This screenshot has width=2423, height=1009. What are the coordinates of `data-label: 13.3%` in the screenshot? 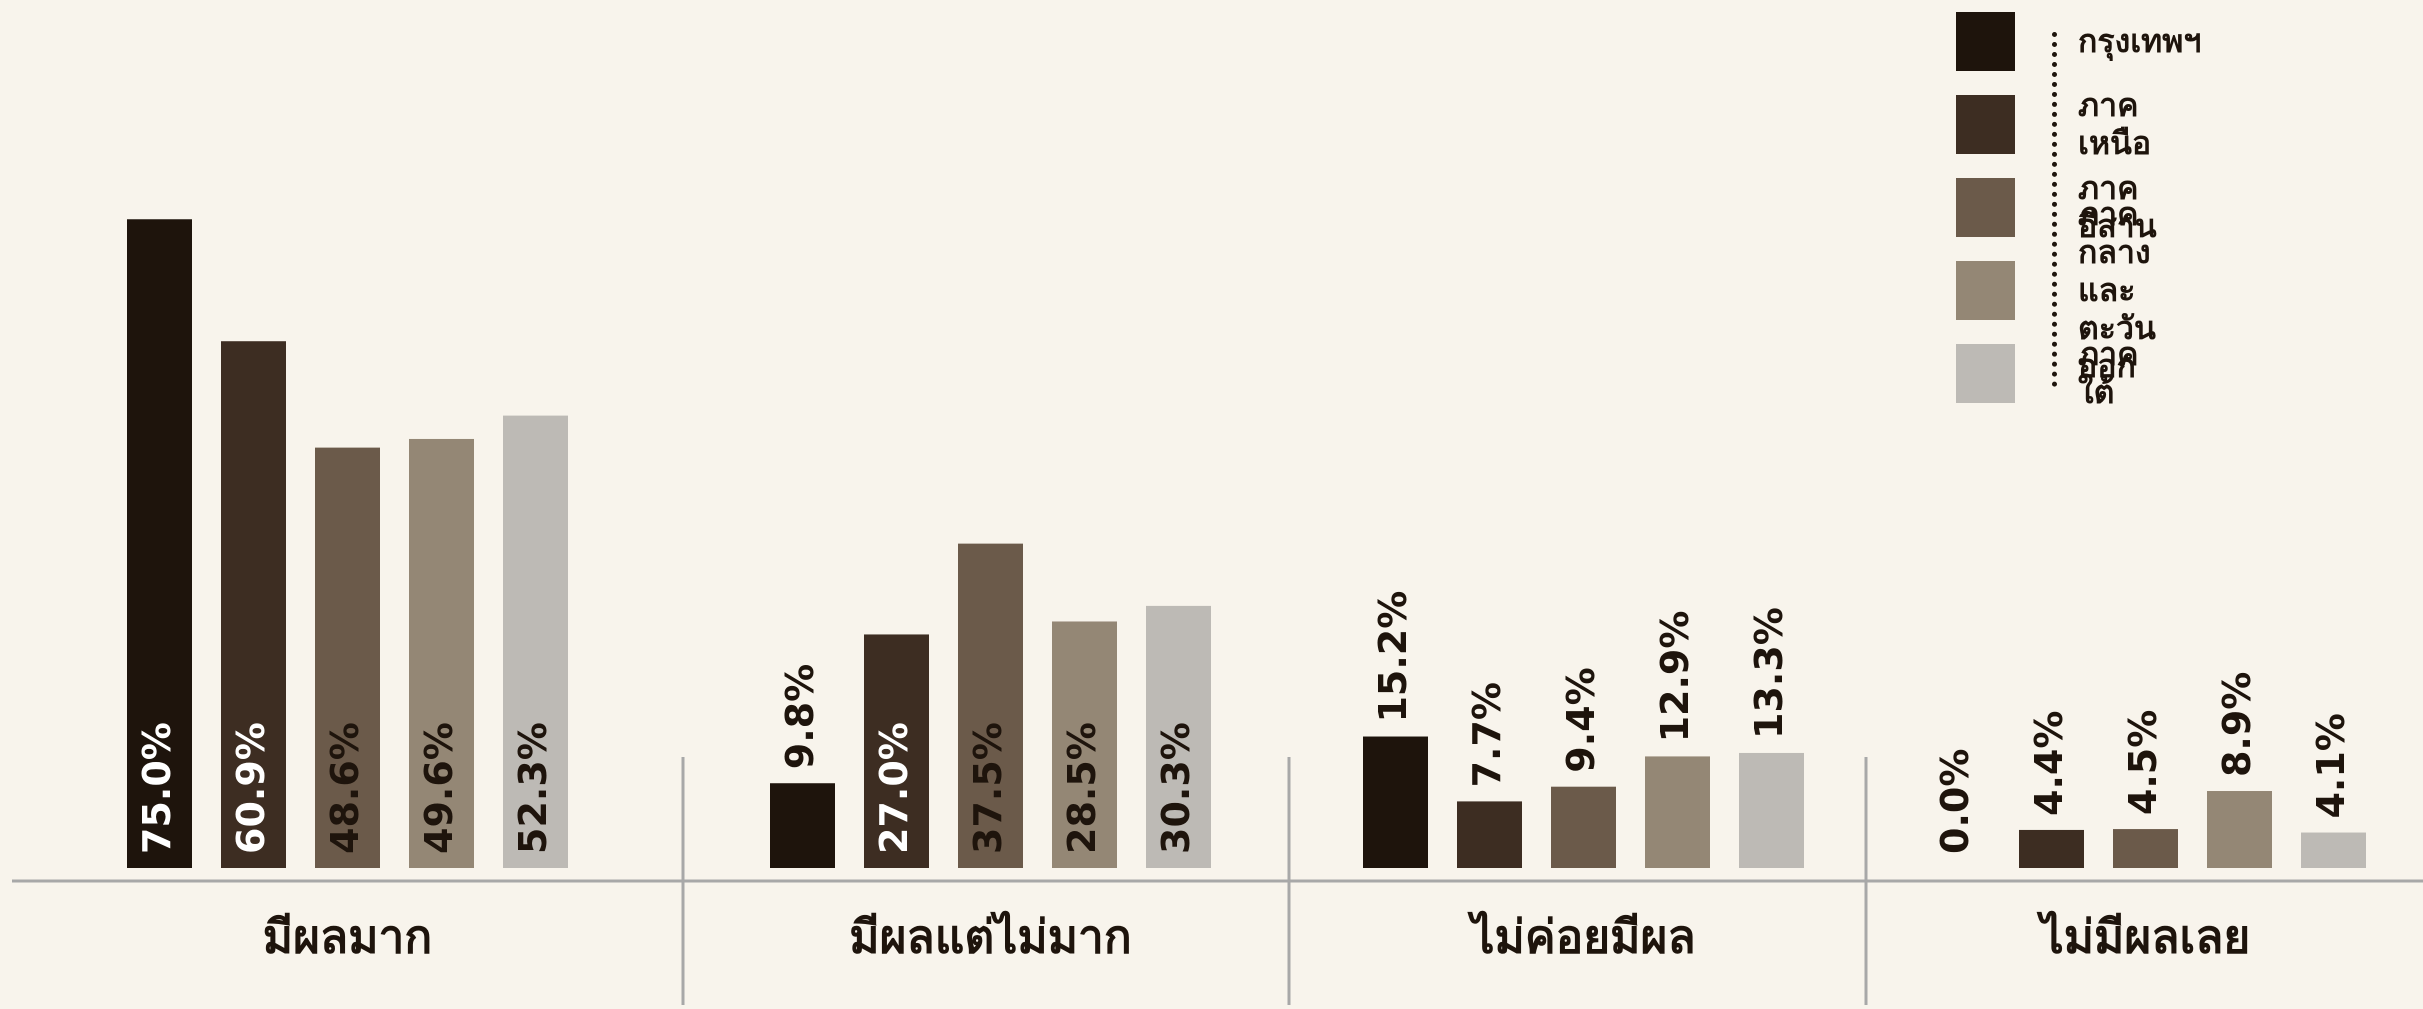 It's located at (1769, 673).